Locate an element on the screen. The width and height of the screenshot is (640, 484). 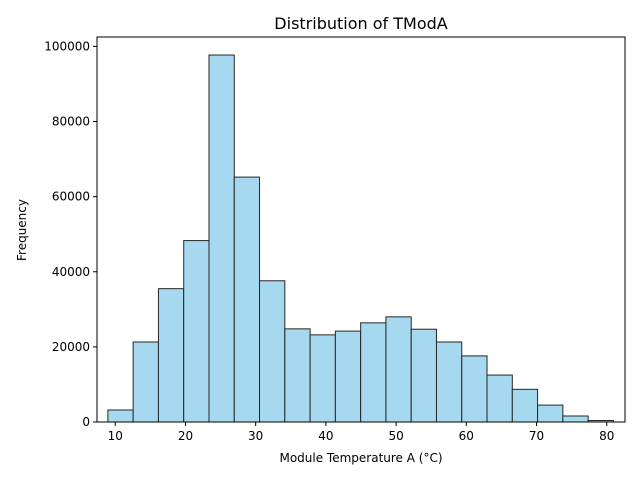
x-tick-label: 20 is located at coordinates (185, 436).